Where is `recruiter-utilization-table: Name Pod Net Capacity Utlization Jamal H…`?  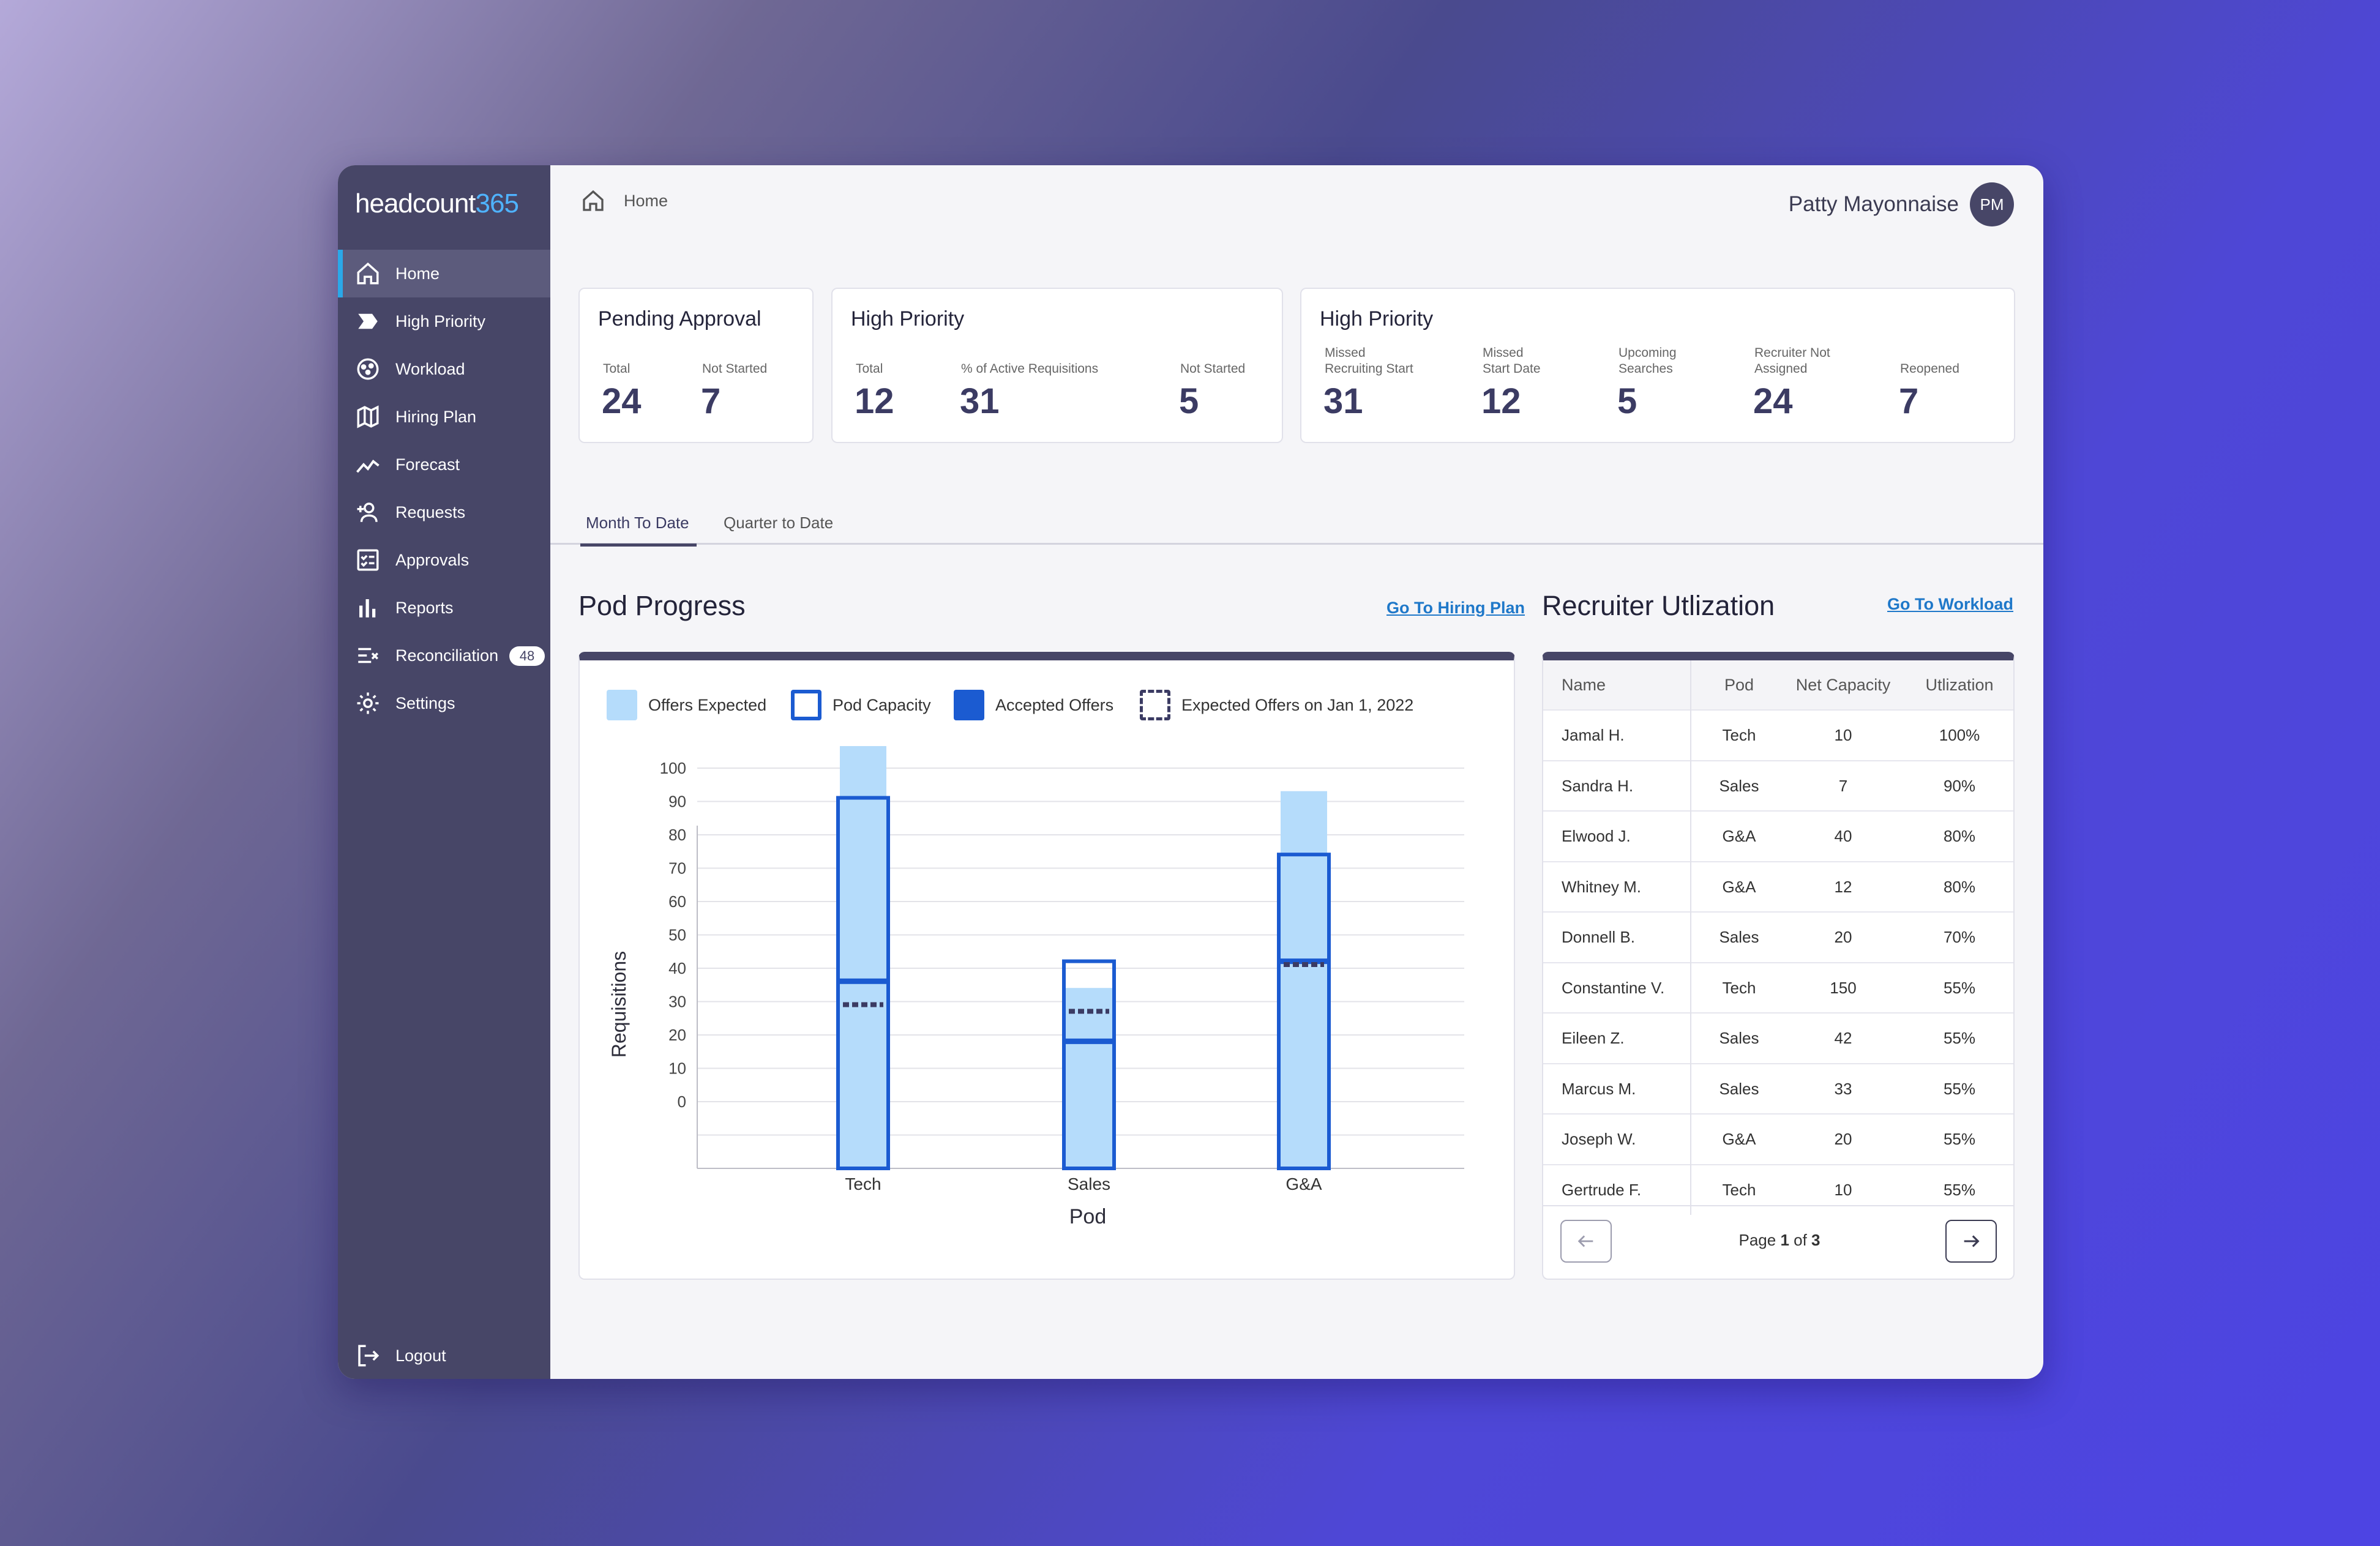
recruiter-utilization-table: Name Pod Net Capacity Utlization Jamal H… is located at coordinates (1779, 966).